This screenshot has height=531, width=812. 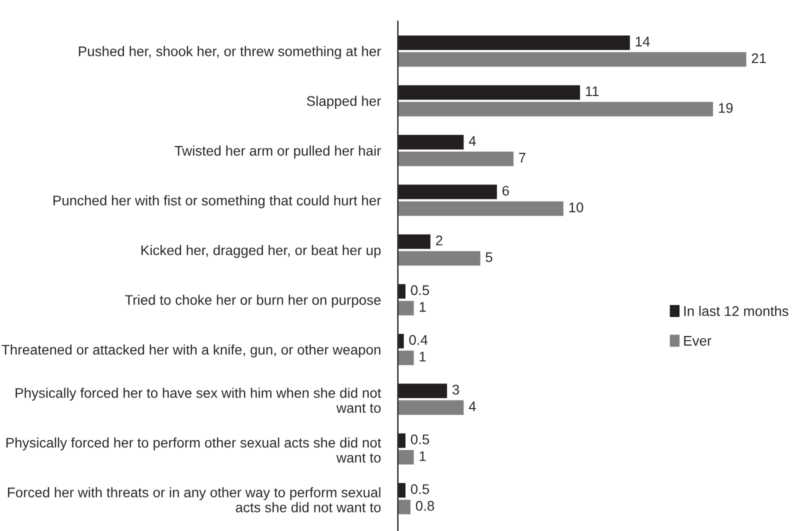 What do you see at coordinates (252, 301) in the screenshot?
I see `y-tick-label: Tried to choke her or burn her on purpose` at bounding box center [252, 301].